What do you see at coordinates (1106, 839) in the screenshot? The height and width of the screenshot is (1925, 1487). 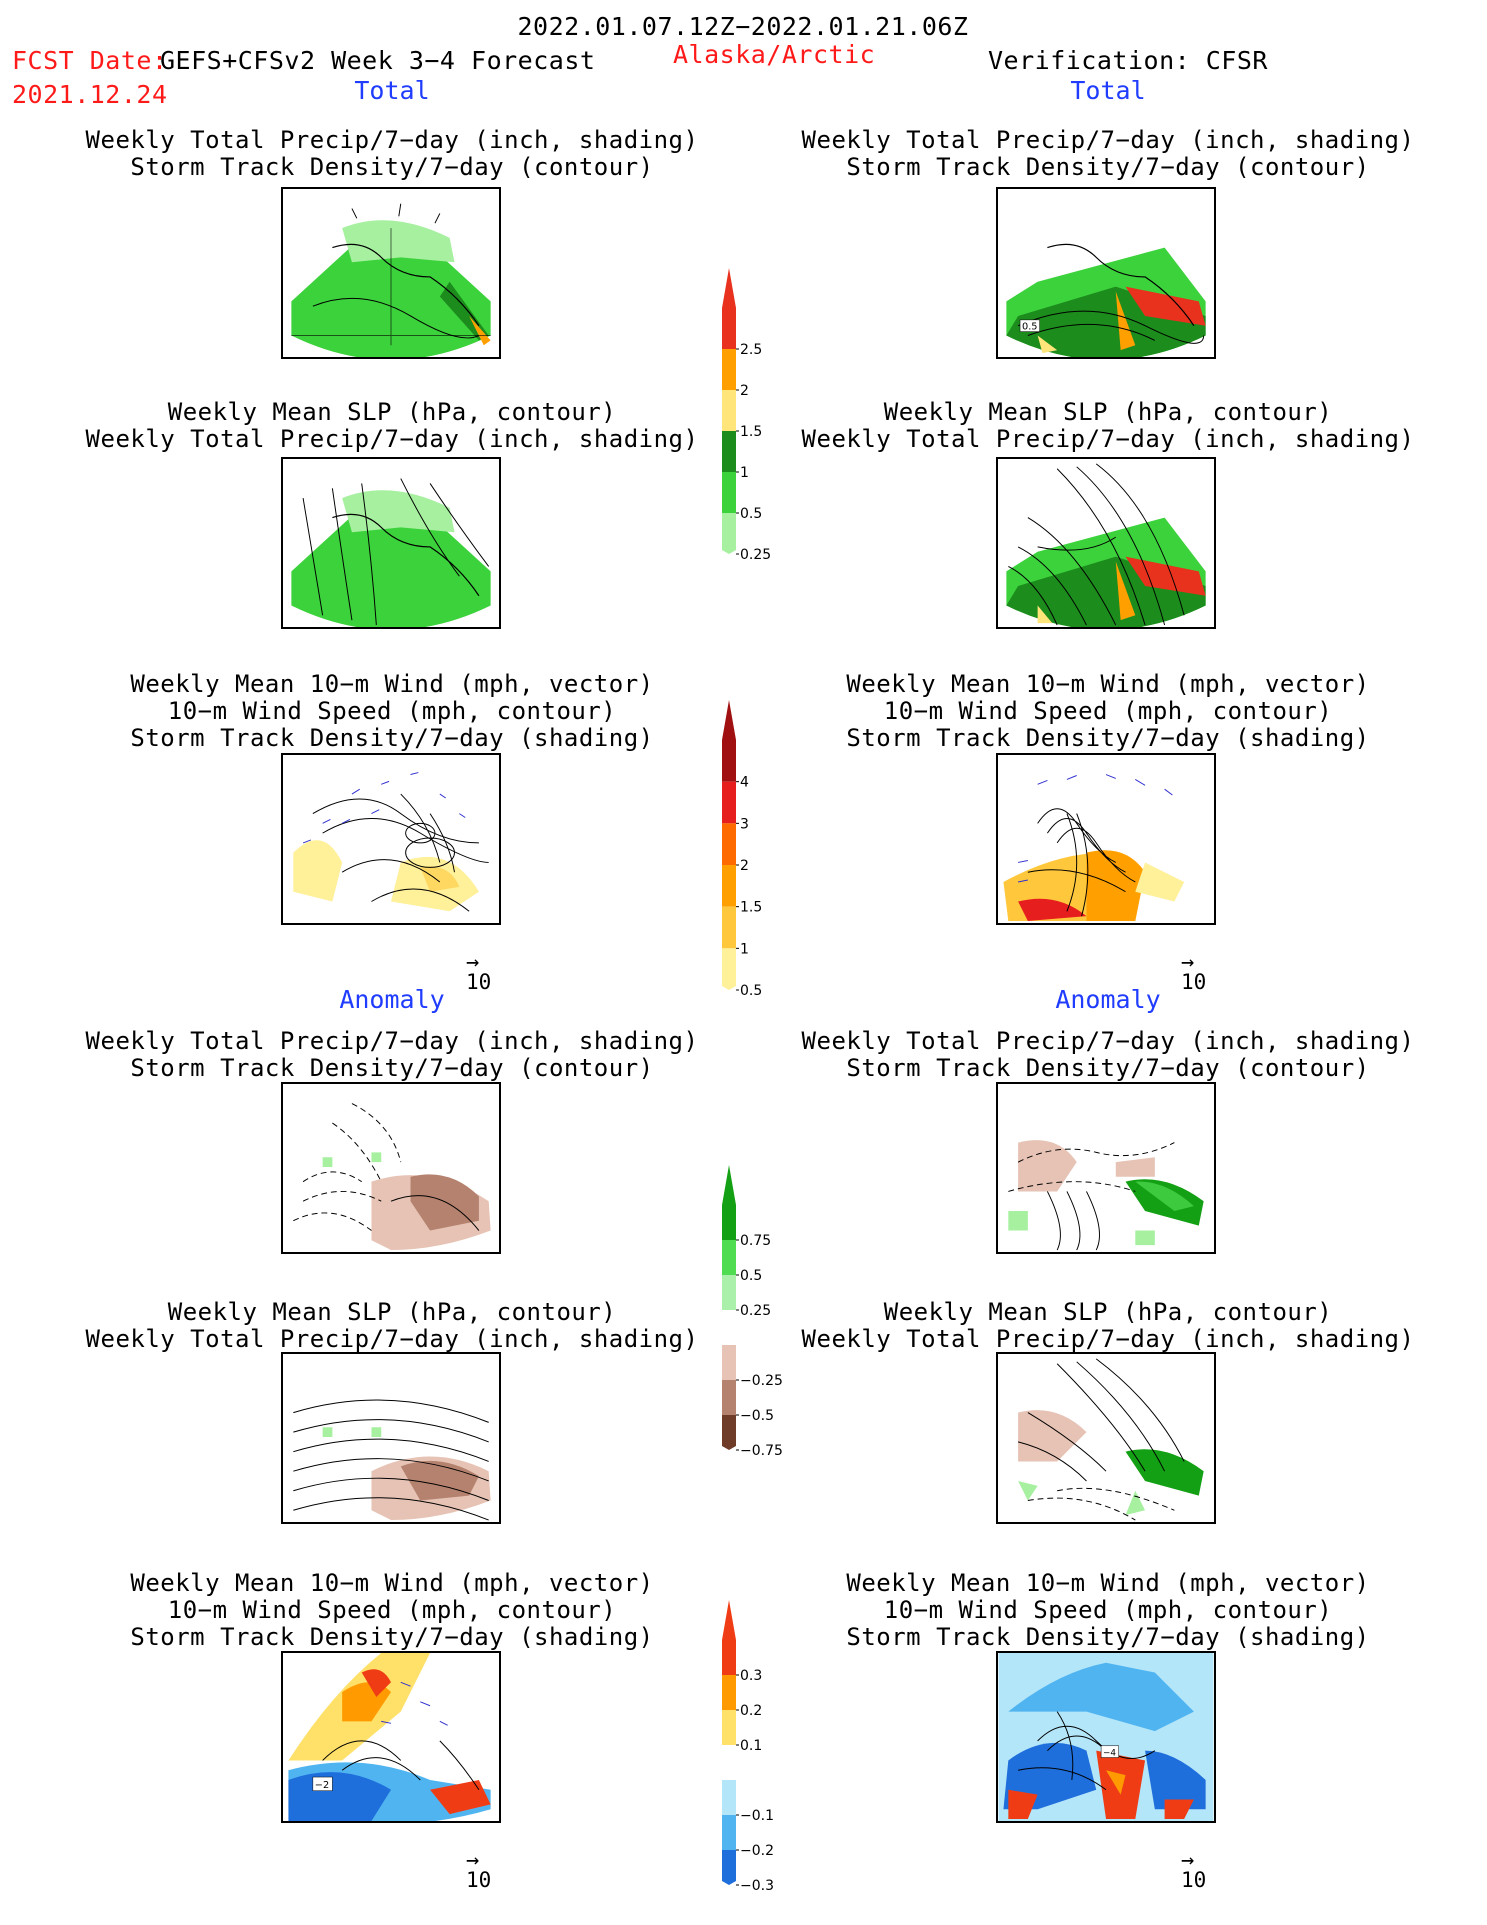 I see `map-total-wind-verification` at bounding box center [1106, 839].